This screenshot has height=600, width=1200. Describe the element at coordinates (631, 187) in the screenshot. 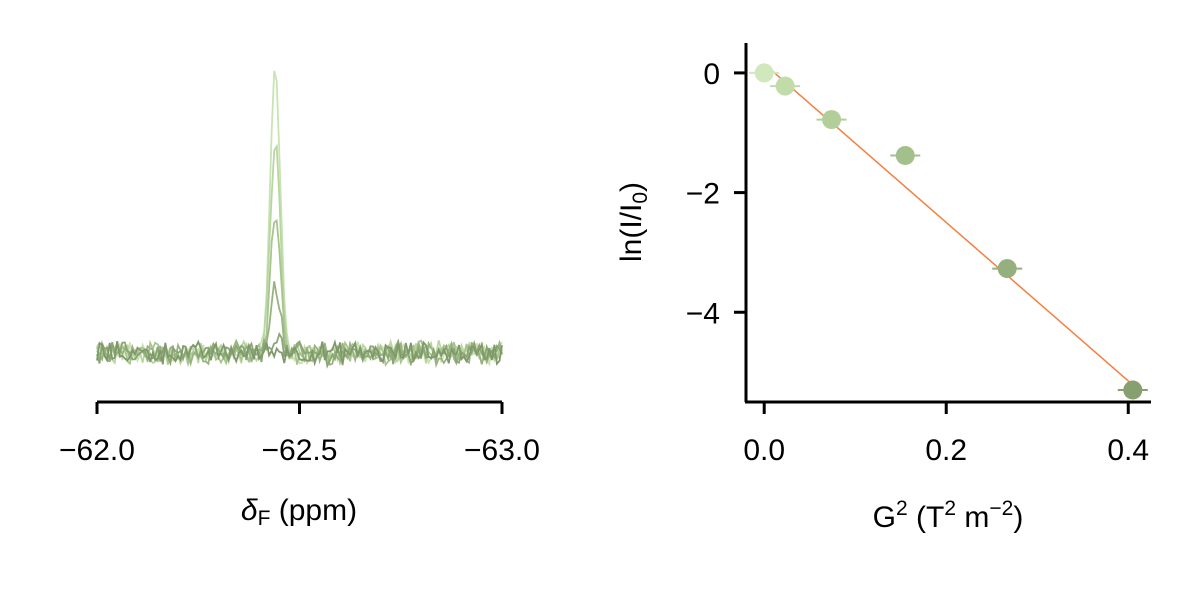

I see `decay-y-label-end: )` at that location.